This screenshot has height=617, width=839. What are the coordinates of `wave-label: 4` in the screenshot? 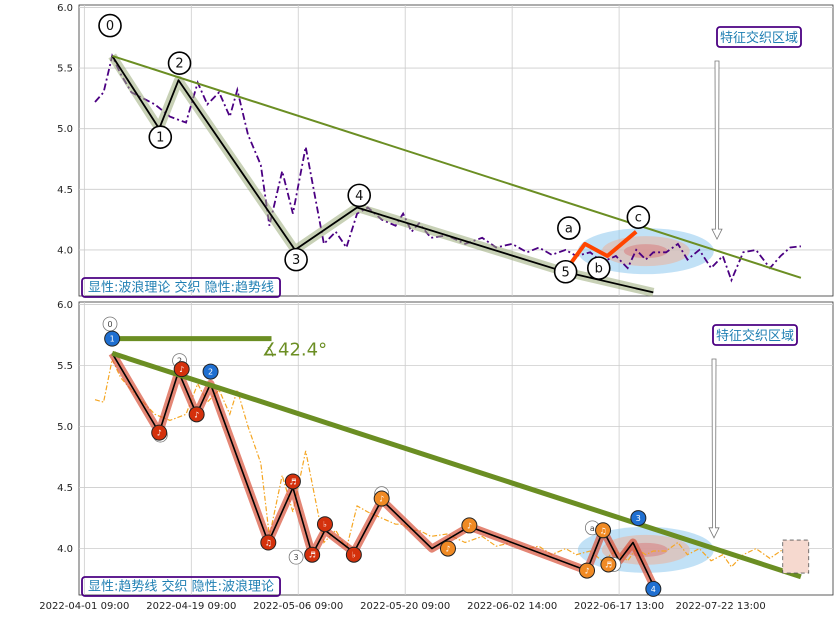 It's located at (359, 196).